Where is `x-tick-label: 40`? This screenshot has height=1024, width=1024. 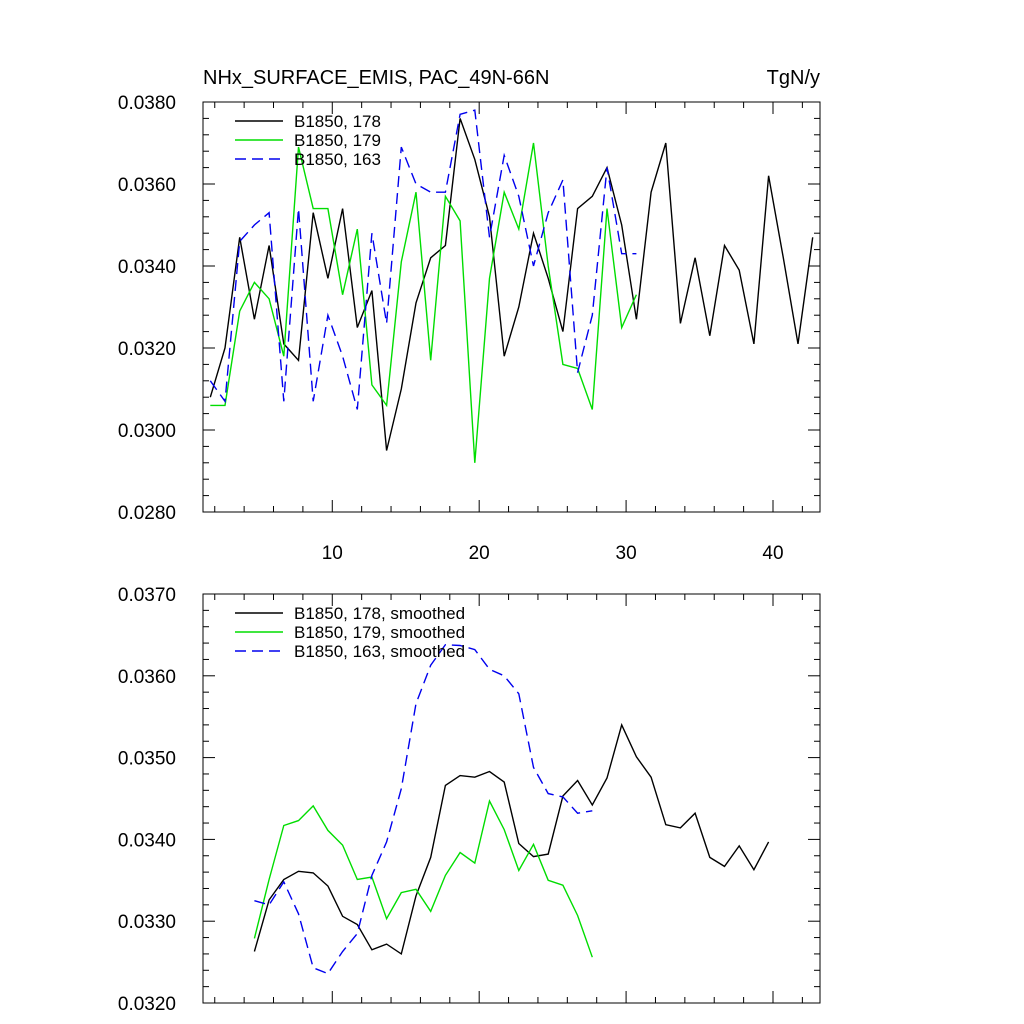
x-tick-label: 40 is located at coordinates (772, 553).